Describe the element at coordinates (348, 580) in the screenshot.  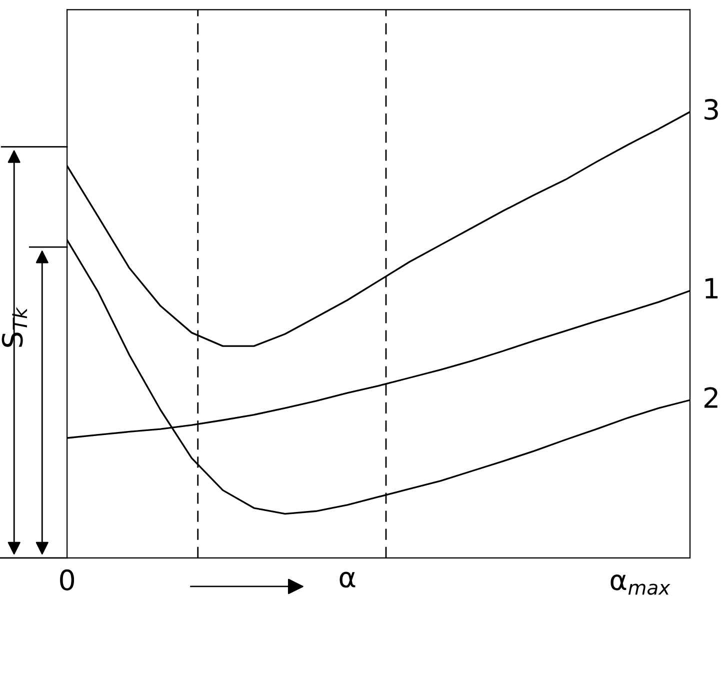
I see `x-axis-title: α` at that location.